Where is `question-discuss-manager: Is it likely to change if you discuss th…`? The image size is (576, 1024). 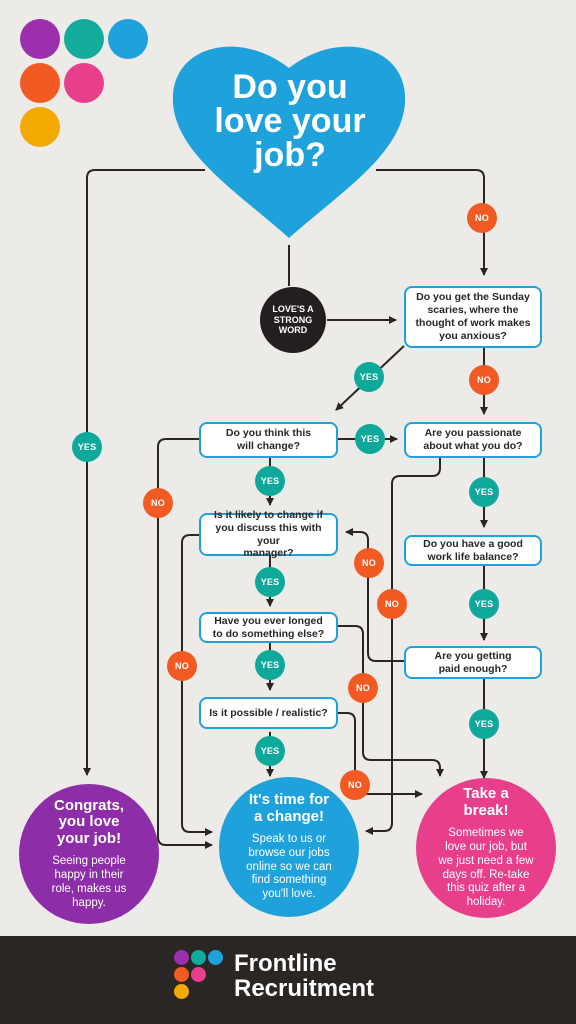 question-discuss-manager: Is it likely to change if you discuss th… is located at coordinates (268, 534).